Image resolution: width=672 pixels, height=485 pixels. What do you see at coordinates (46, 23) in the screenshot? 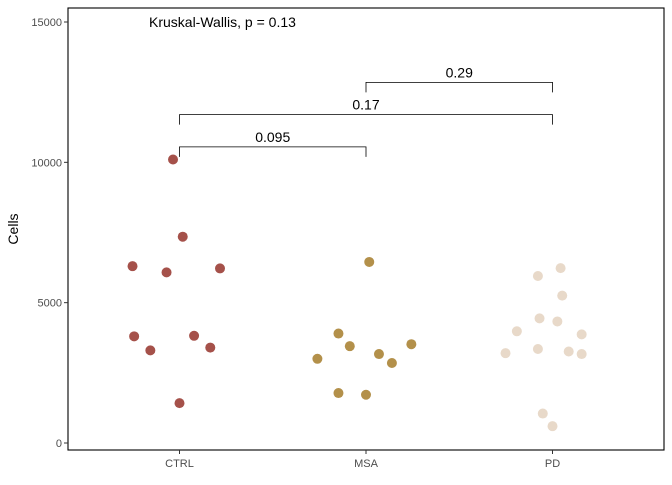
I see `y-tick-label-15000: 15000` at bounding box center [46, 23].